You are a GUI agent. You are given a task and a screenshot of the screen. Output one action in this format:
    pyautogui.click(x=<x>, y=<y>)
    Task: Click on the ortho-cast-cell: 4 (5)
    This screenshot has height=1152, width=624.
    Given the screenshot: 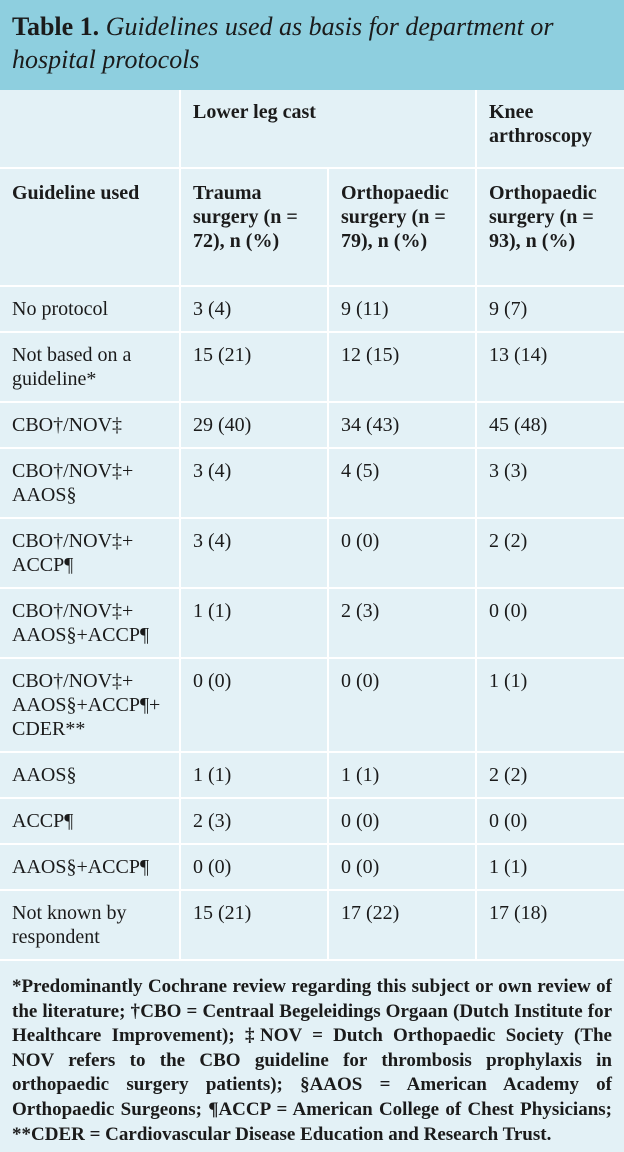 What is the action you would take?
    pyautogui.click(x=402, y=483)
    